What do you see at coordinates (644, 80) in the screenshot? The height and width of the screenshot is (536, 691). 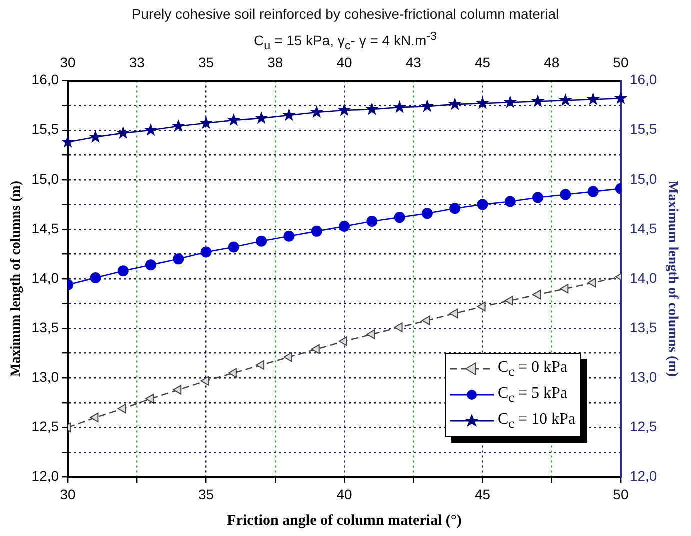 I see `y2-tick-label: 16,0` at bounding box center [644, 80].